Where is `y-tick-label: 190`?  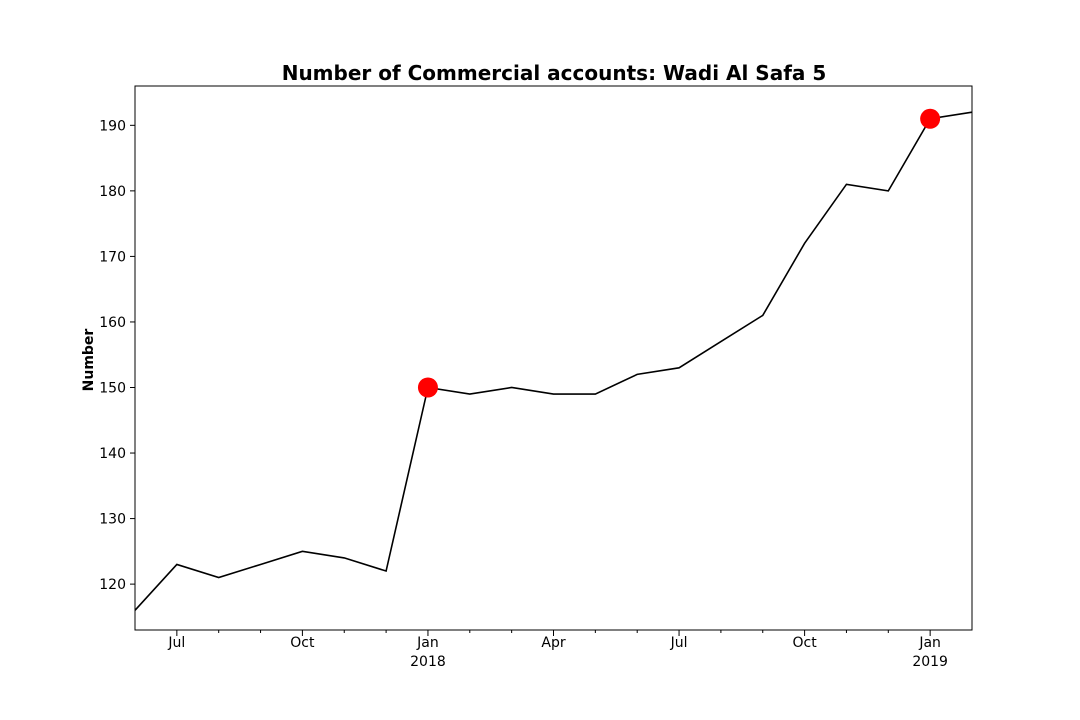
y-tick-label: 190 is located at coordinates (112, 126).